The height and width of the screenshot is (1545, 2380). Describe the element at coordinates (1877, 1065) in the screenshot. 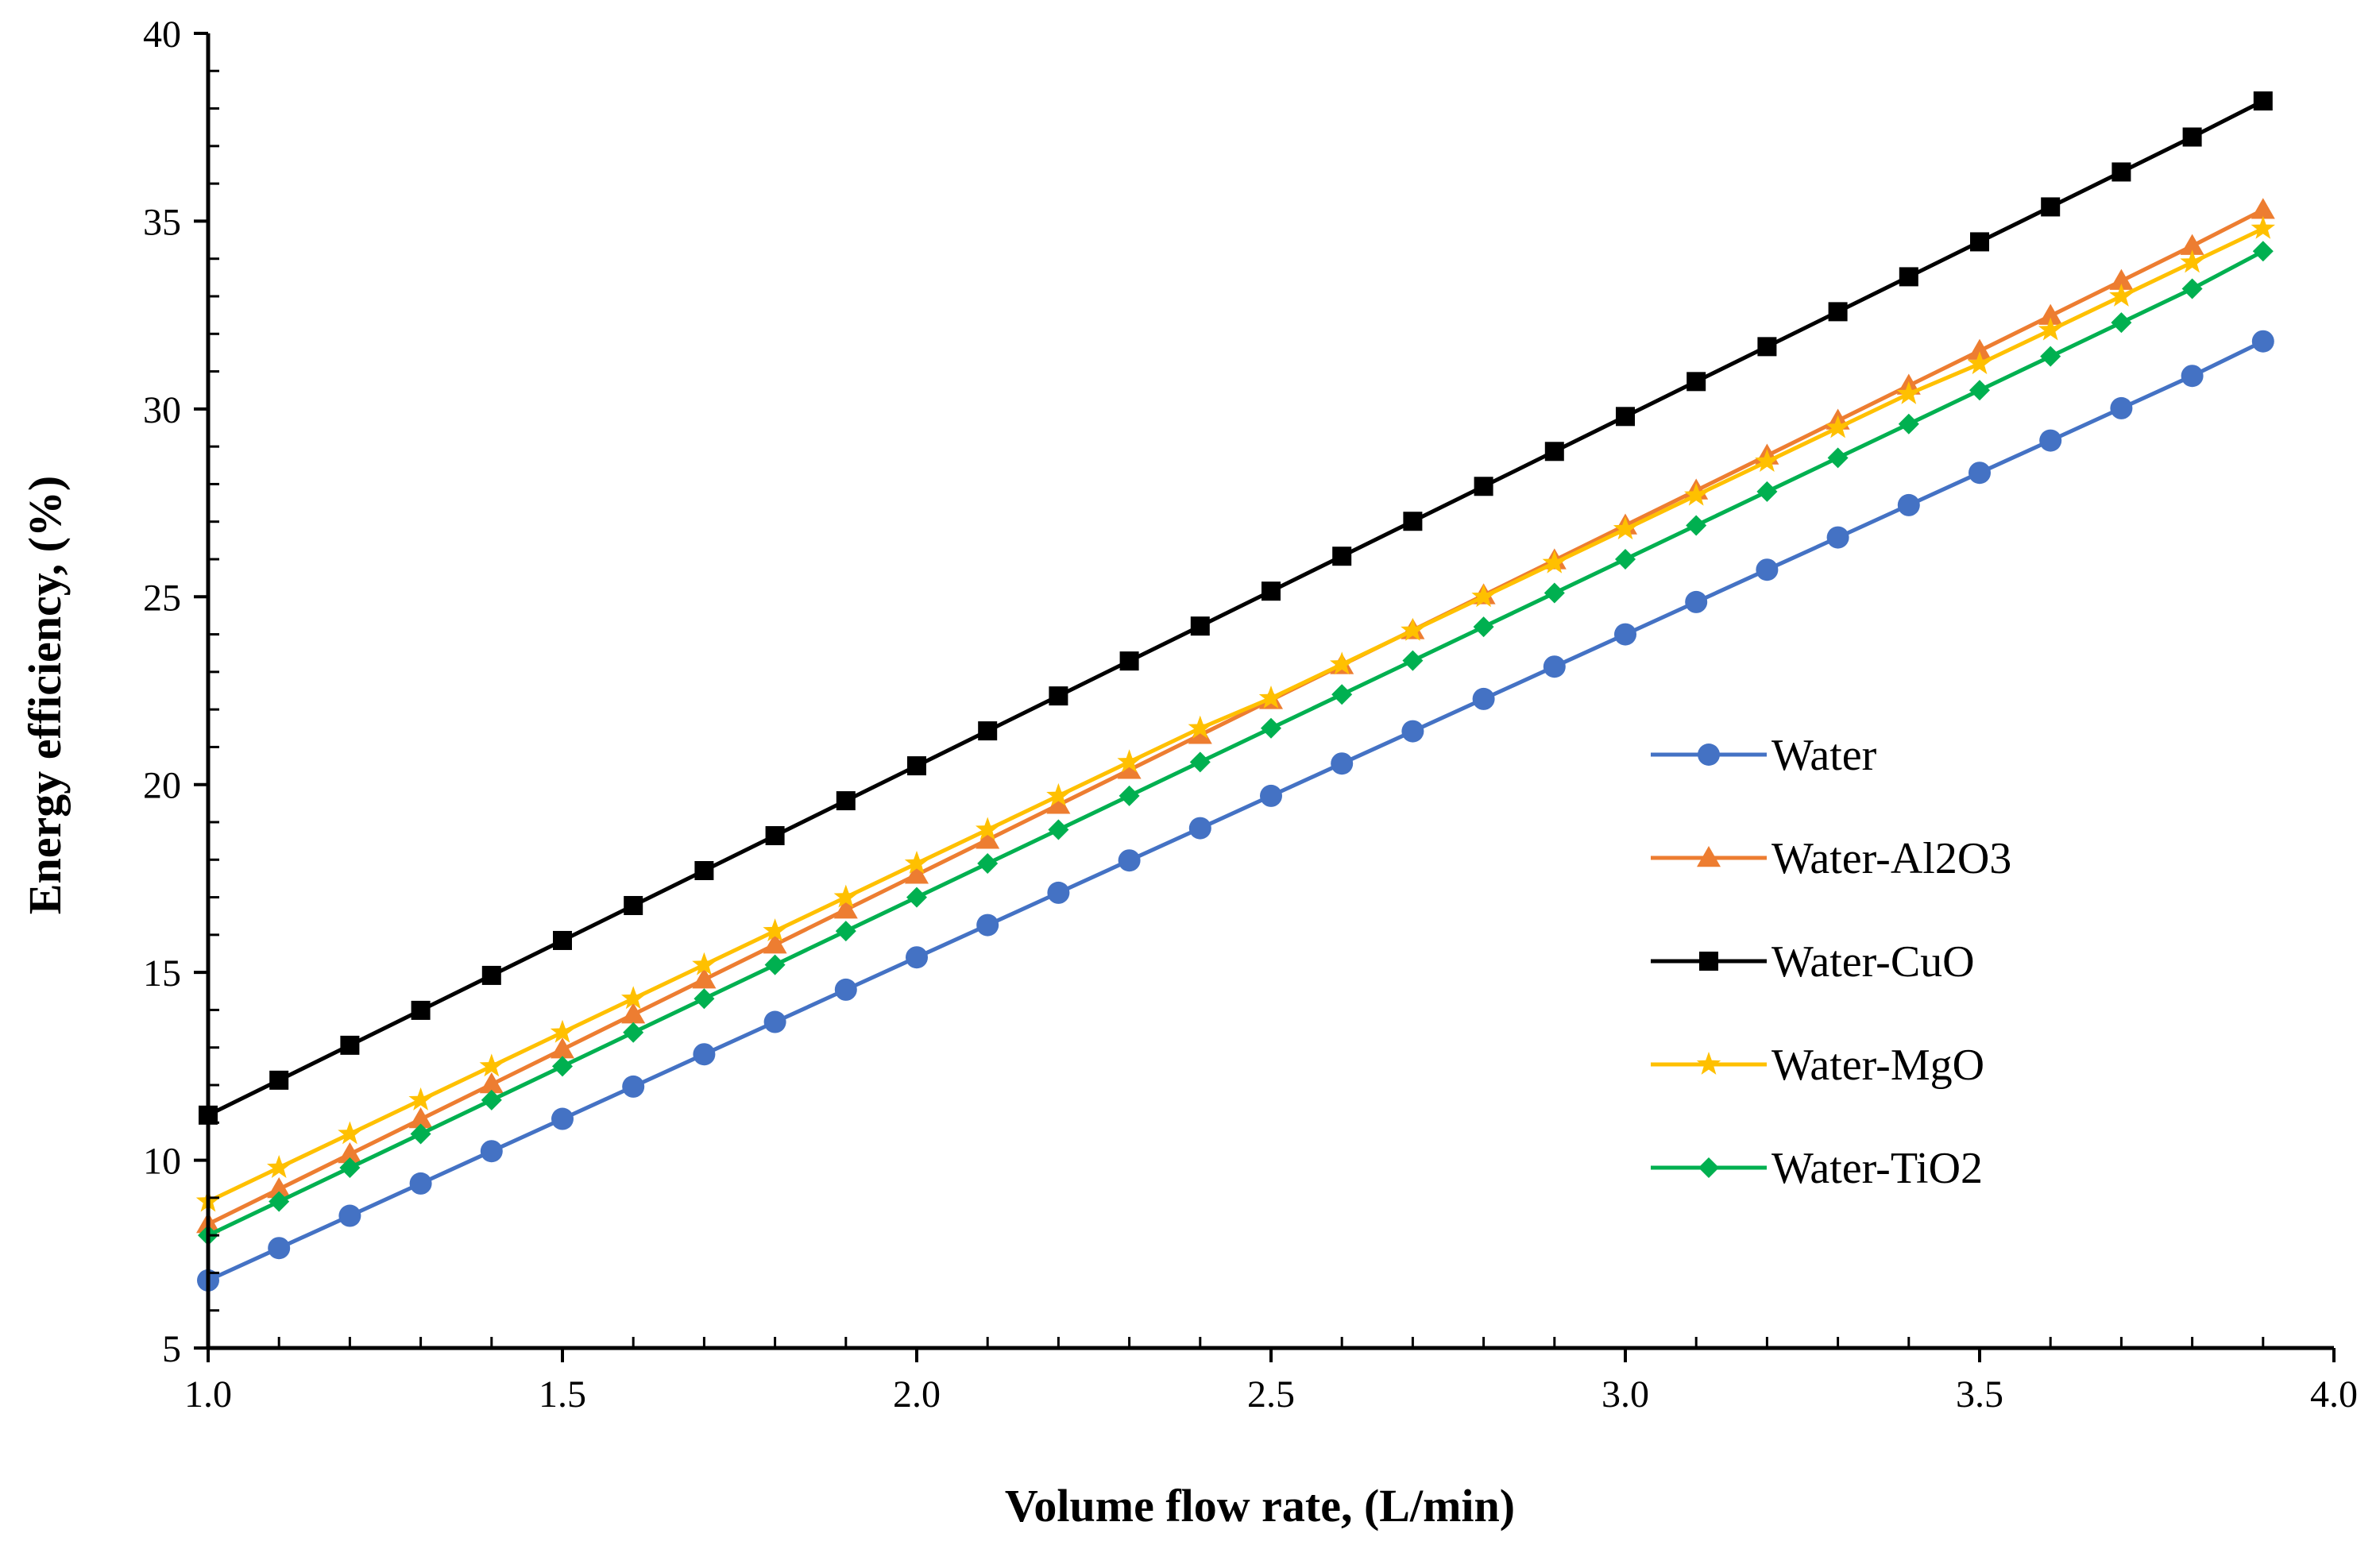

I see `legend-label: Water-MgO` at that location.